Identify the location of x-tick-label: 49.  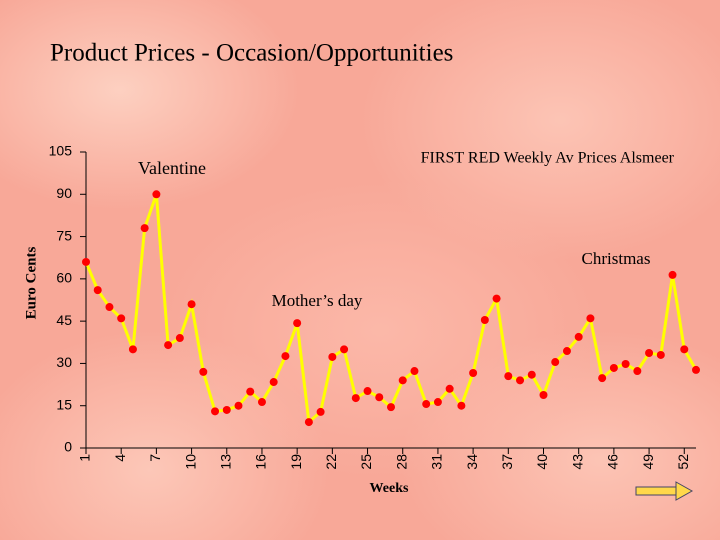
(648, 462).